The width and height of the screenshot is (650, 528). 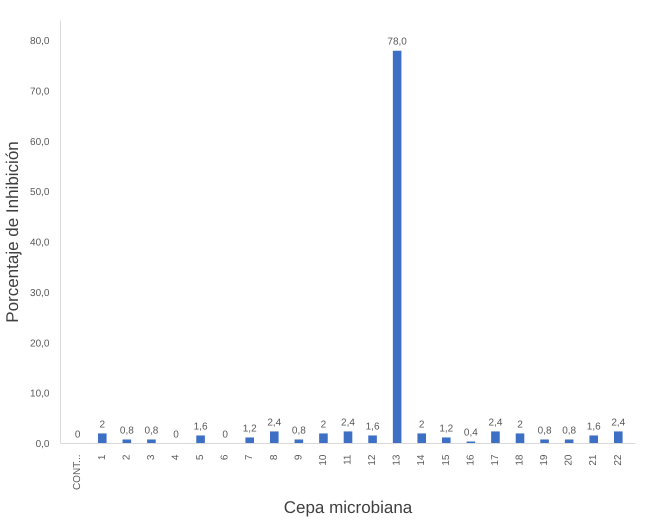 What do you see at coordinates (298, 457) in the screenshot?
I see `x-tick-label: 9` at bounding box center [298, 457].